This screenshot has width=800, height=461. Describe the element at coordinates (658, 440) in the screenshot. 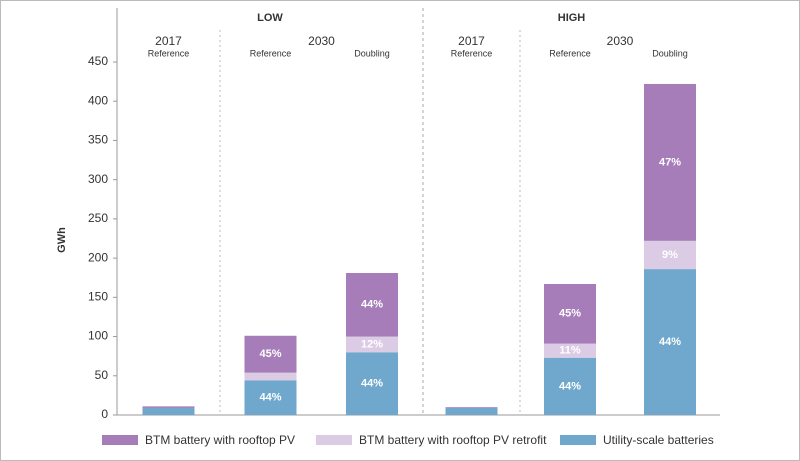

I see `legend-label: Utility-scale batteries` at that location.